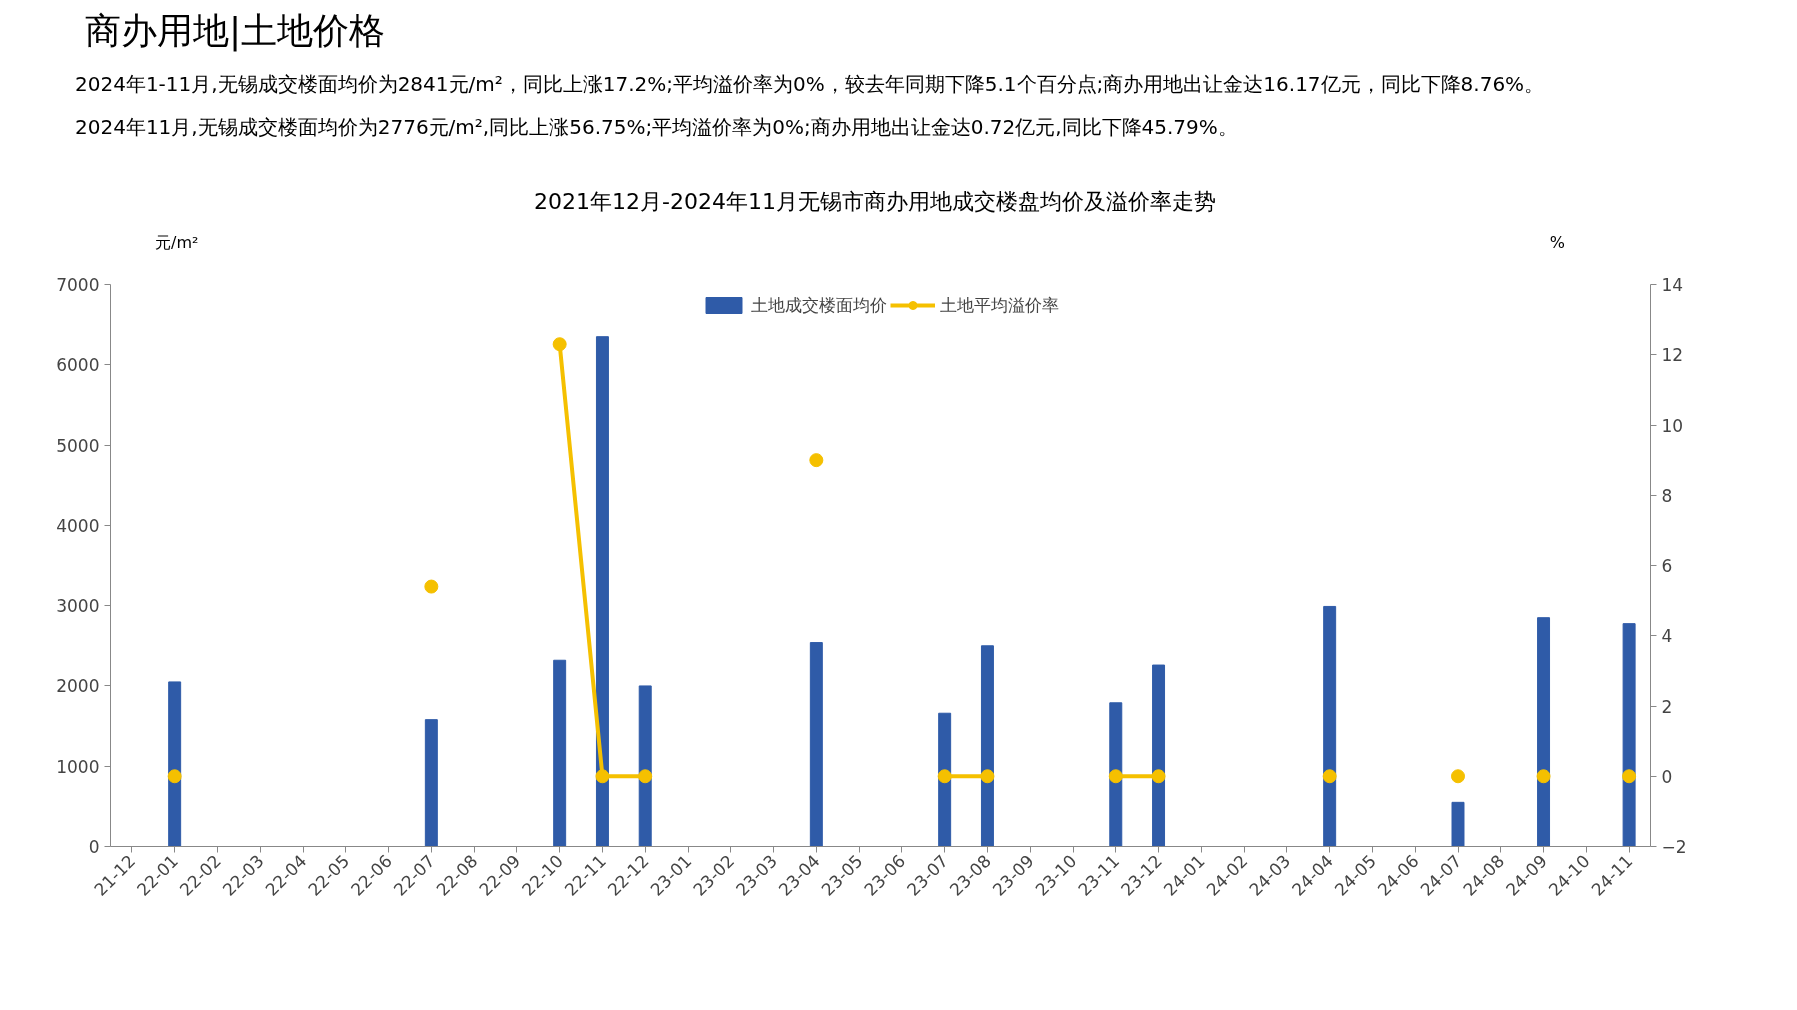 This screenshot has width=1797, height=1010. I want to click on y2-axis-title: %, so click(1557, 242).